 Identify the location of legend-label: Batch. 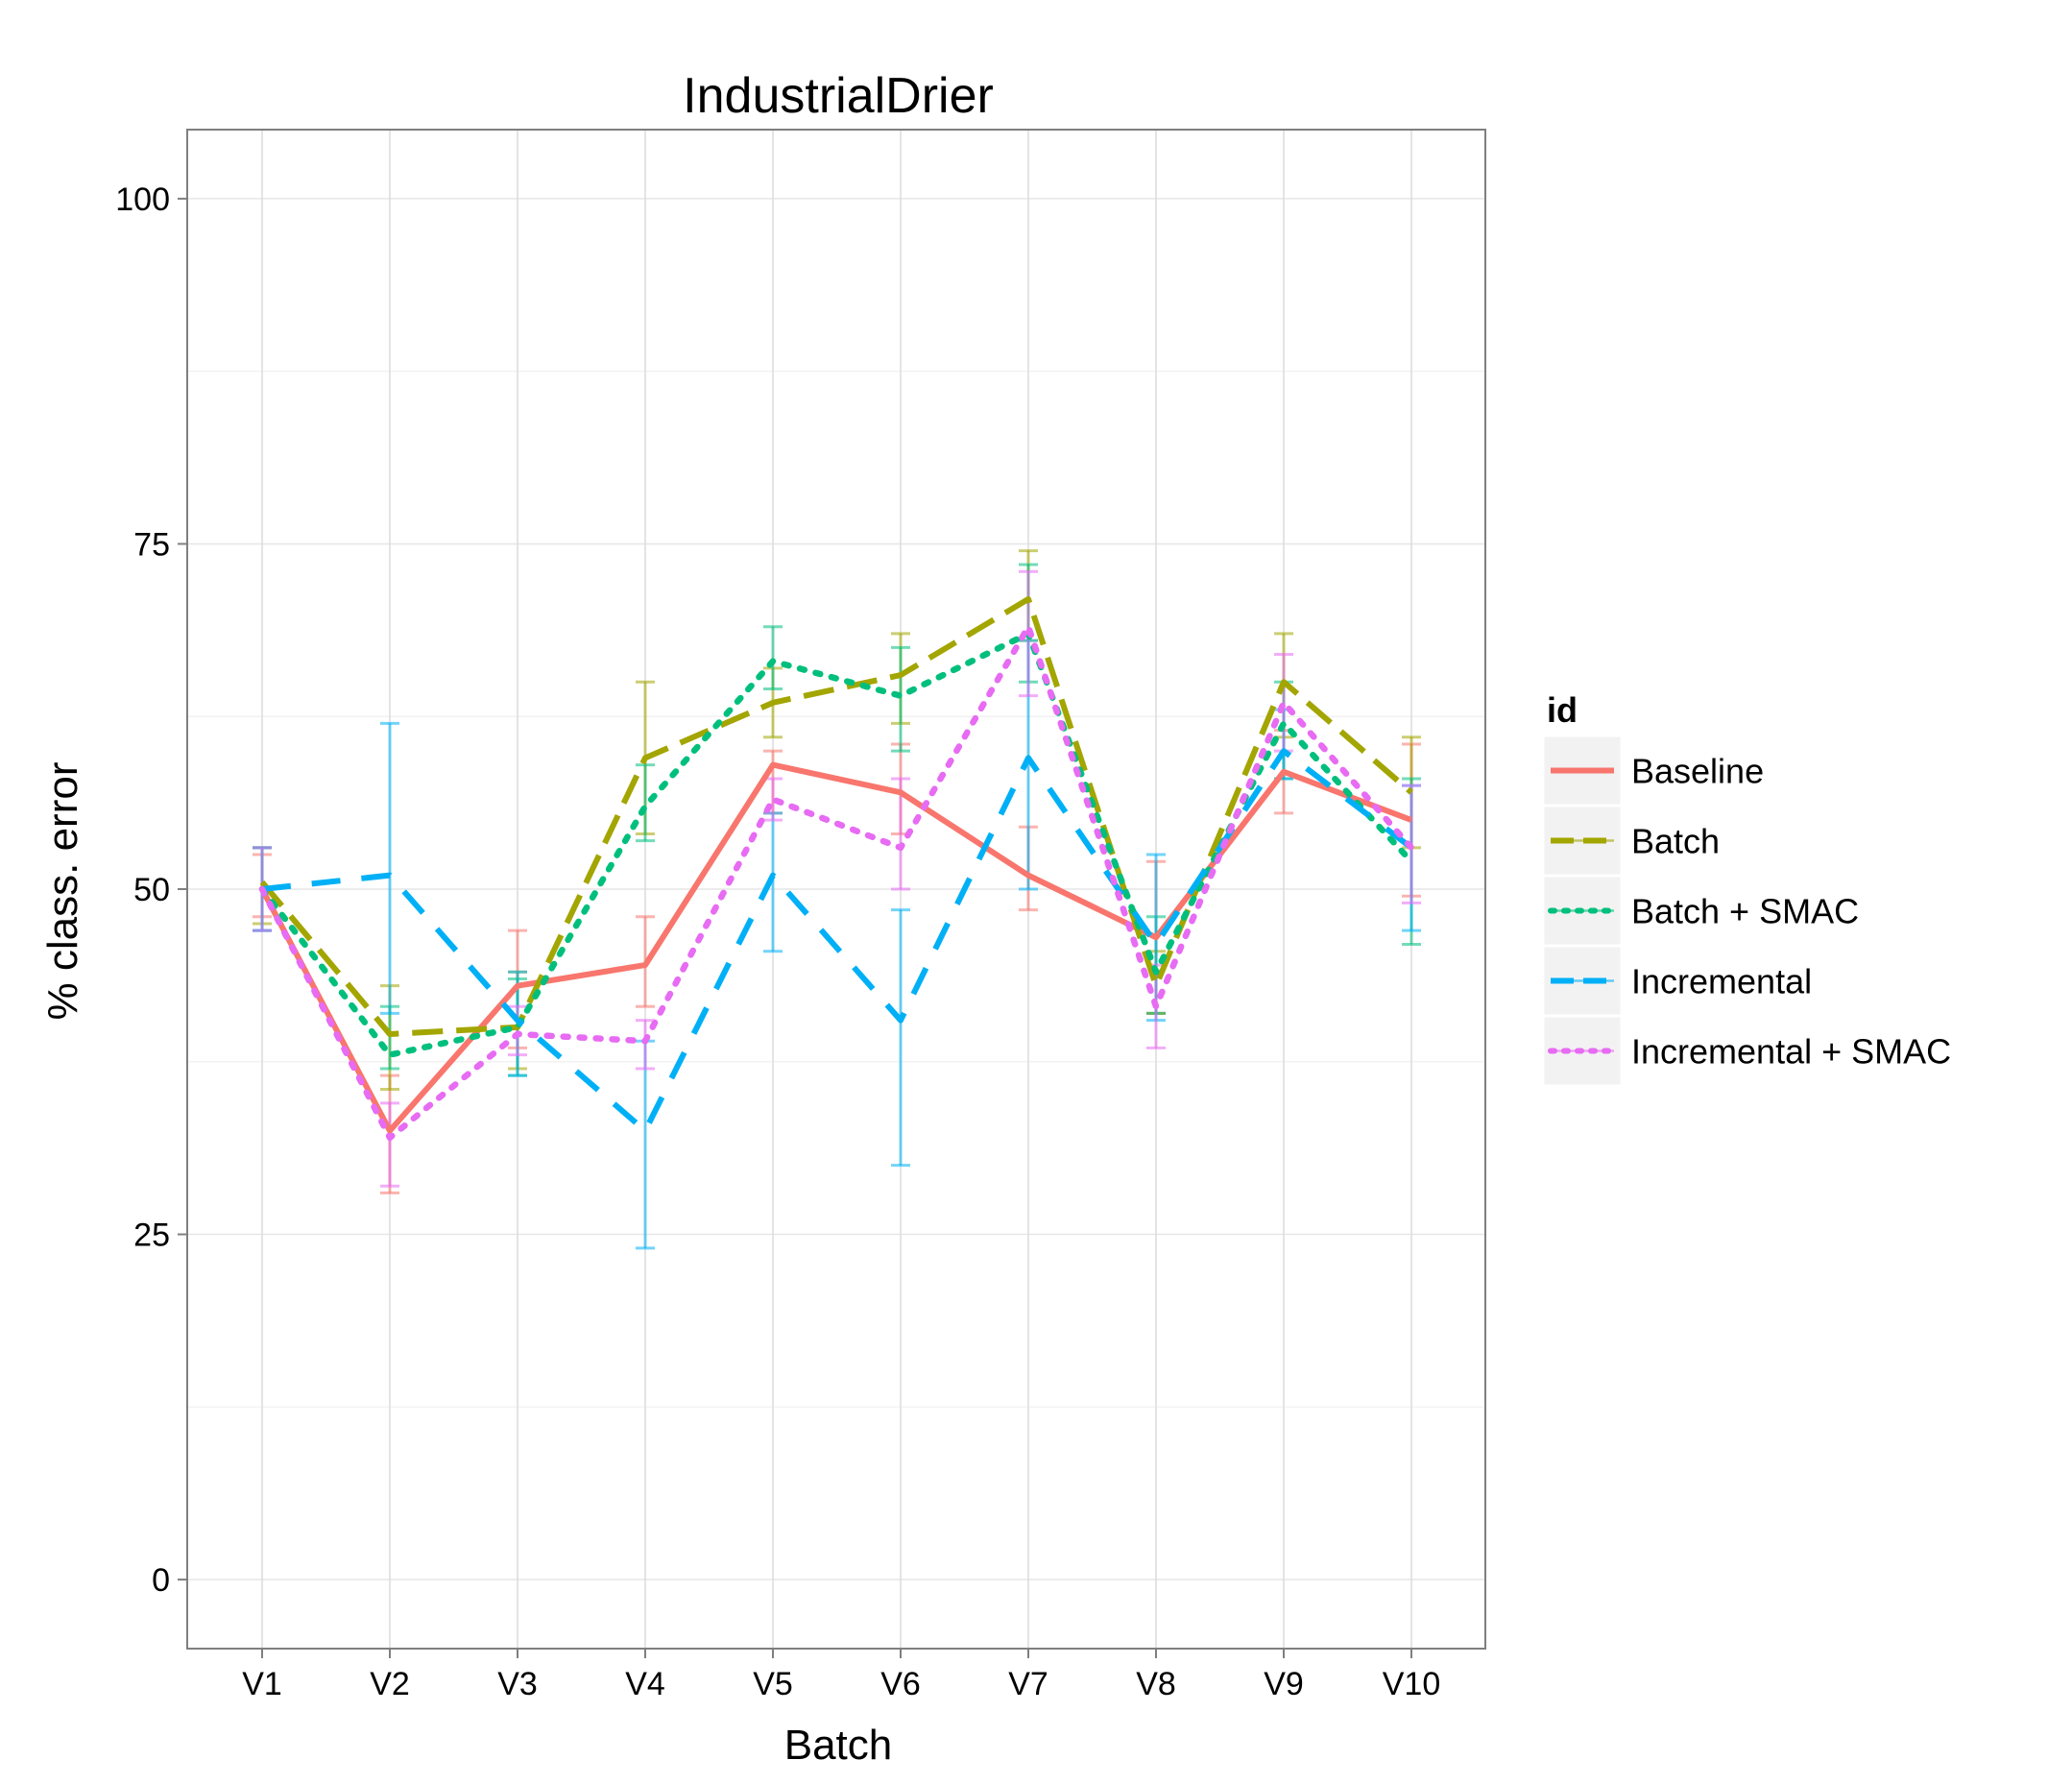
(1675, 841).